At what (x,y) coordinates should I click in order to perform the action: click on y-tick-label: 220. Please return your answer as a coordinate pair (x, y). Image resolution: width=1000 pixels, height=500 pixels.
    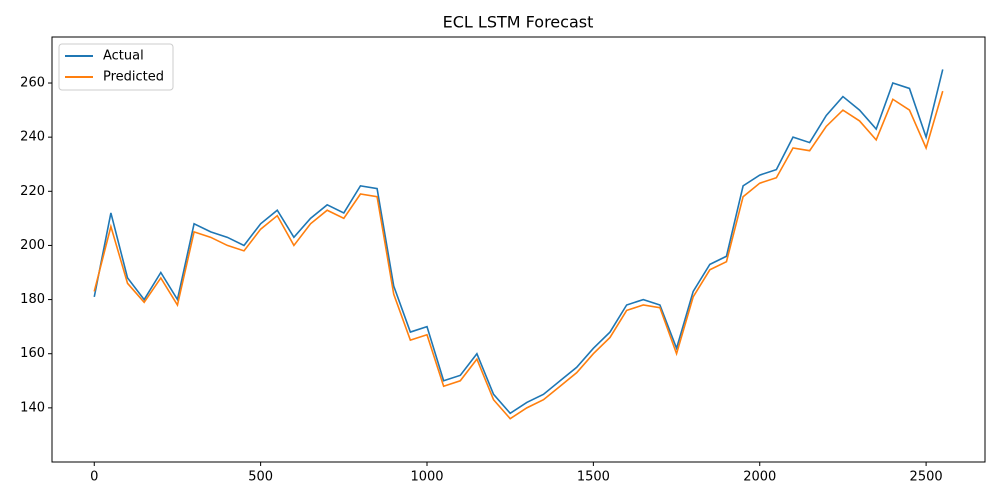
    Looking at the image, I should click on (32, 191).